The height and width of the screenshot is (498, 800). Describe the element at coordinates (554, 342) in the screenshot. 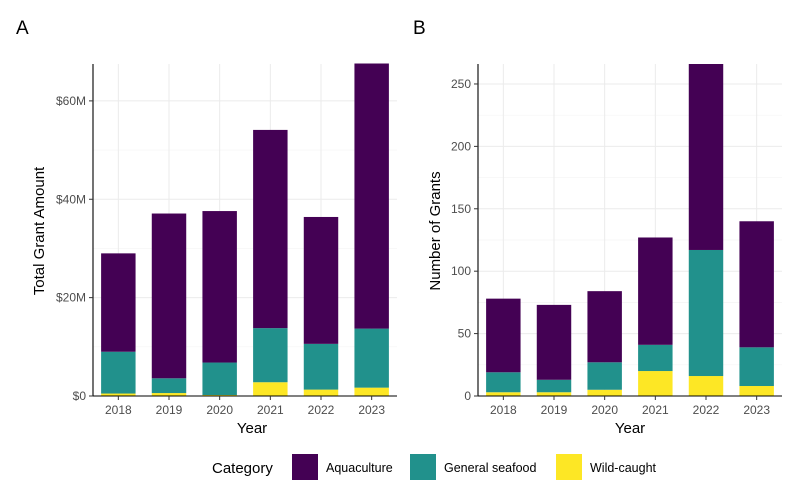

I see `panel-b-bar-aquaculture-2019` at that location.